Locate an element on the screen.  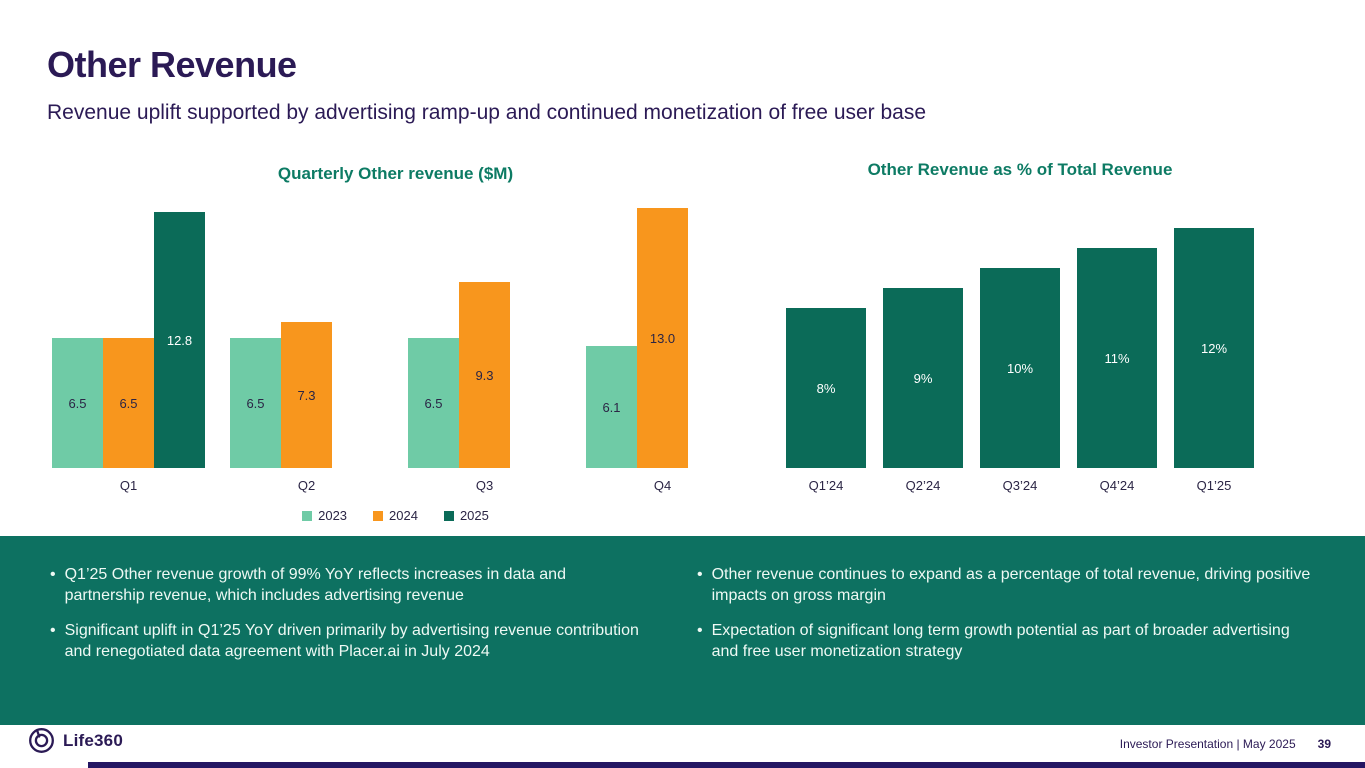
pct-revenue-categories: Q1’24 Q2’24 Q3’24 Q4’24 Q1’25 is located at coordinates (1020, 485).